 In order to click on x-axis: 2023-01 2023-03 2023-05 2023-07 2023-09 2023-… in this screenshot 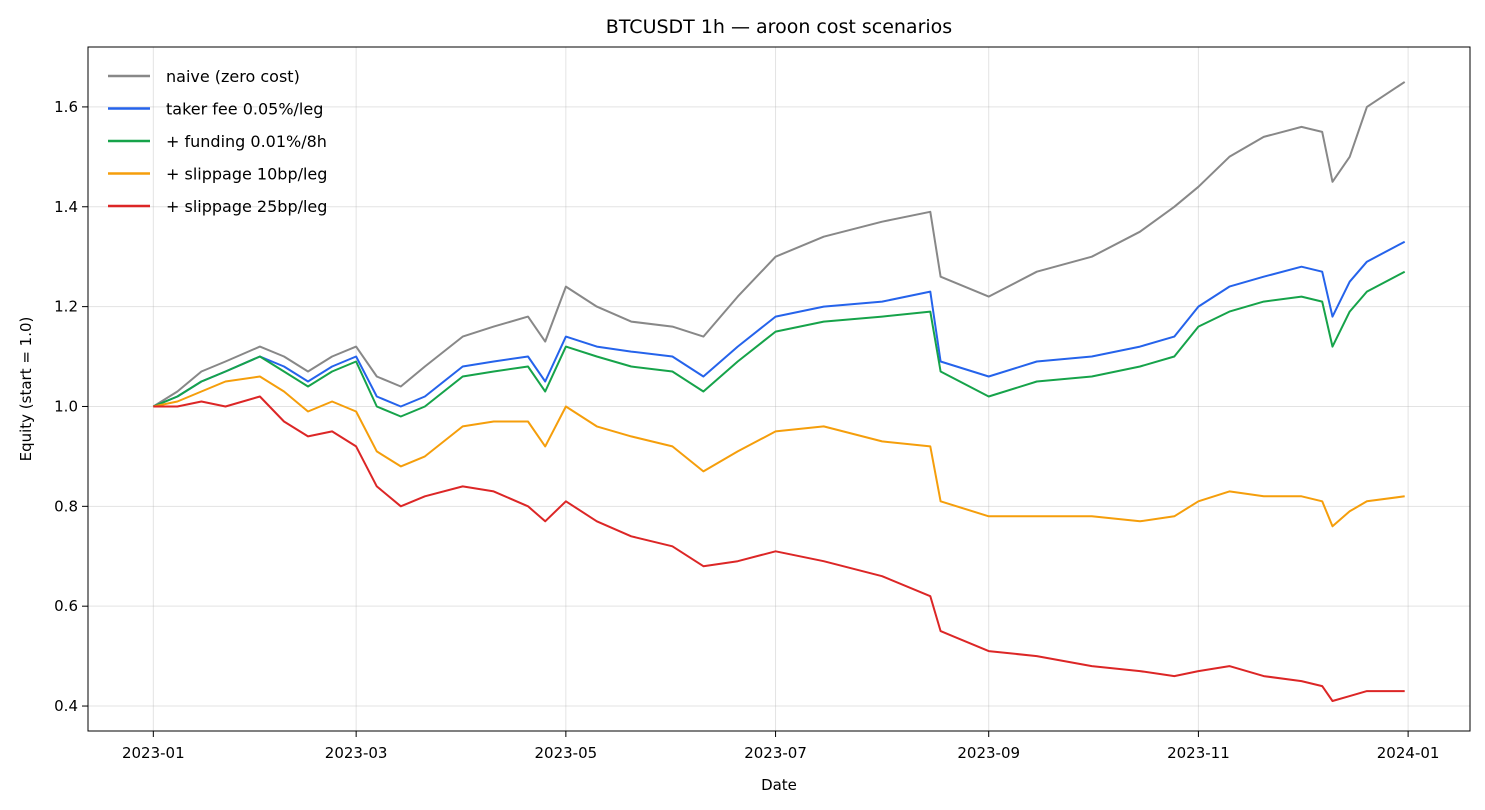, I will do `click(780, 746)`.